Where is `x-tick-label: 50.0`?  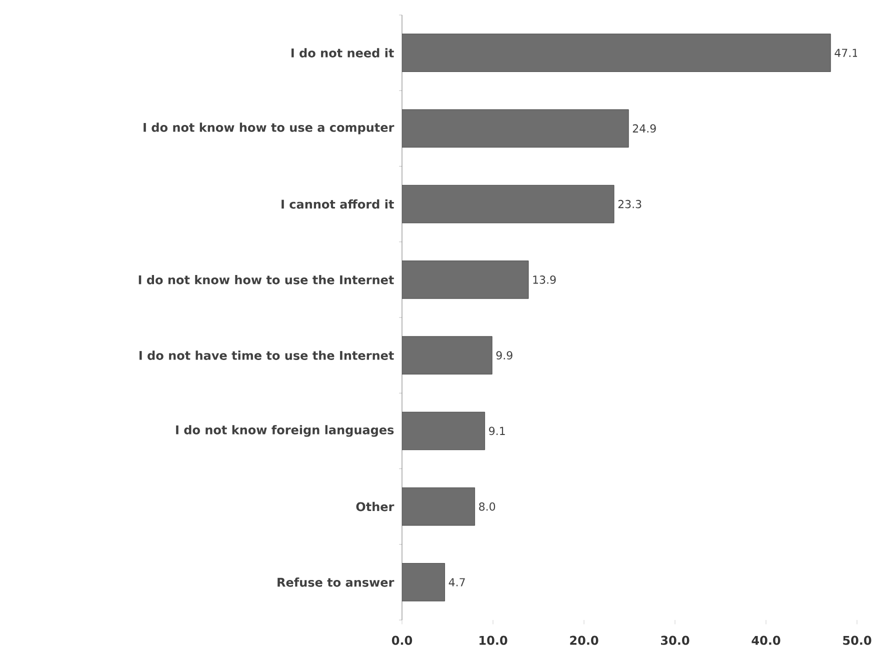 x-tick-label: 50.0 is located at coordinates (857, 640).